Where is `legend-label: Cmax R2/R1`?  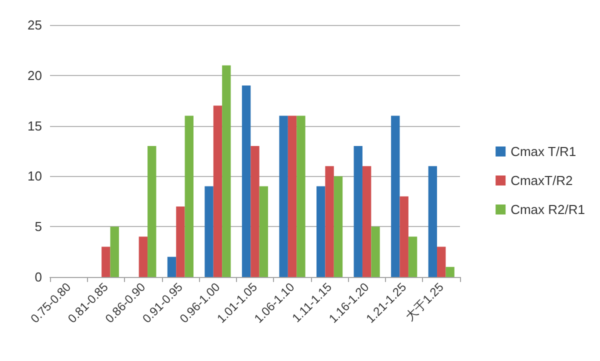 legend-label: Cmax R2/R1 is located at coordinates (548, 209).